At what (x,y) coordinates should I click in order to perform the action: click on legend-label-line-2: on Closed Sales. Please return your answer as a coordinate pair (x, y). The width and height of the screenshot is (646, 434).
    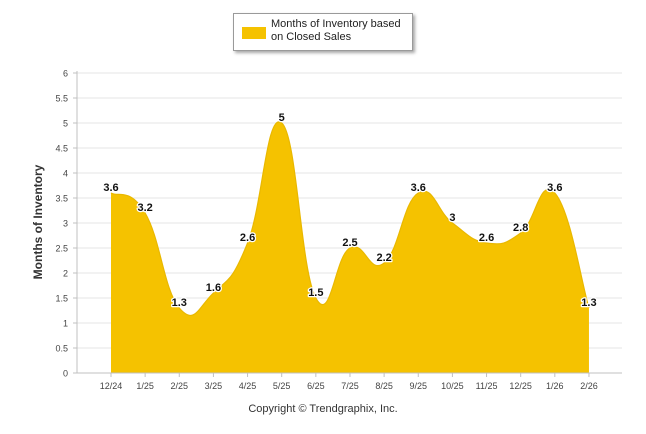
    Looking at the image, I should click on (311, 37).